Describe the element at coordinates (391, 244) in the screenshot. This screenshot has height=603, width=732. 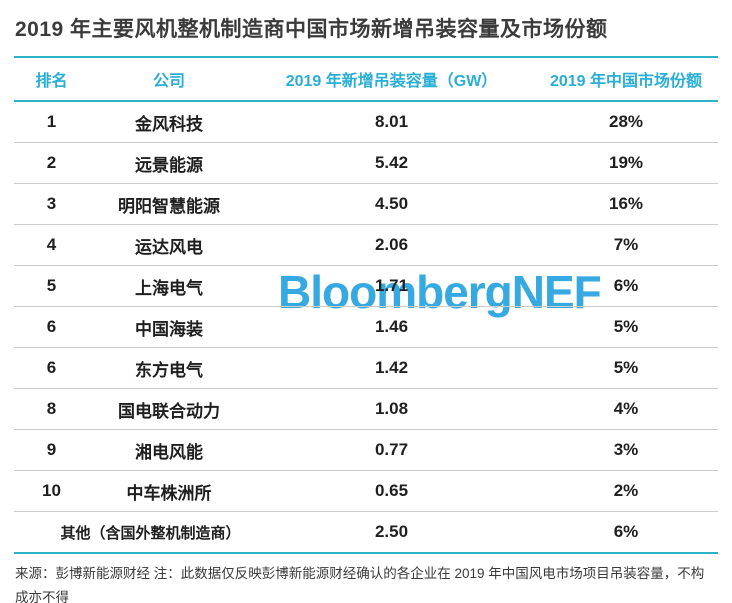
I see `capacity-cell: 2.06` at that location.